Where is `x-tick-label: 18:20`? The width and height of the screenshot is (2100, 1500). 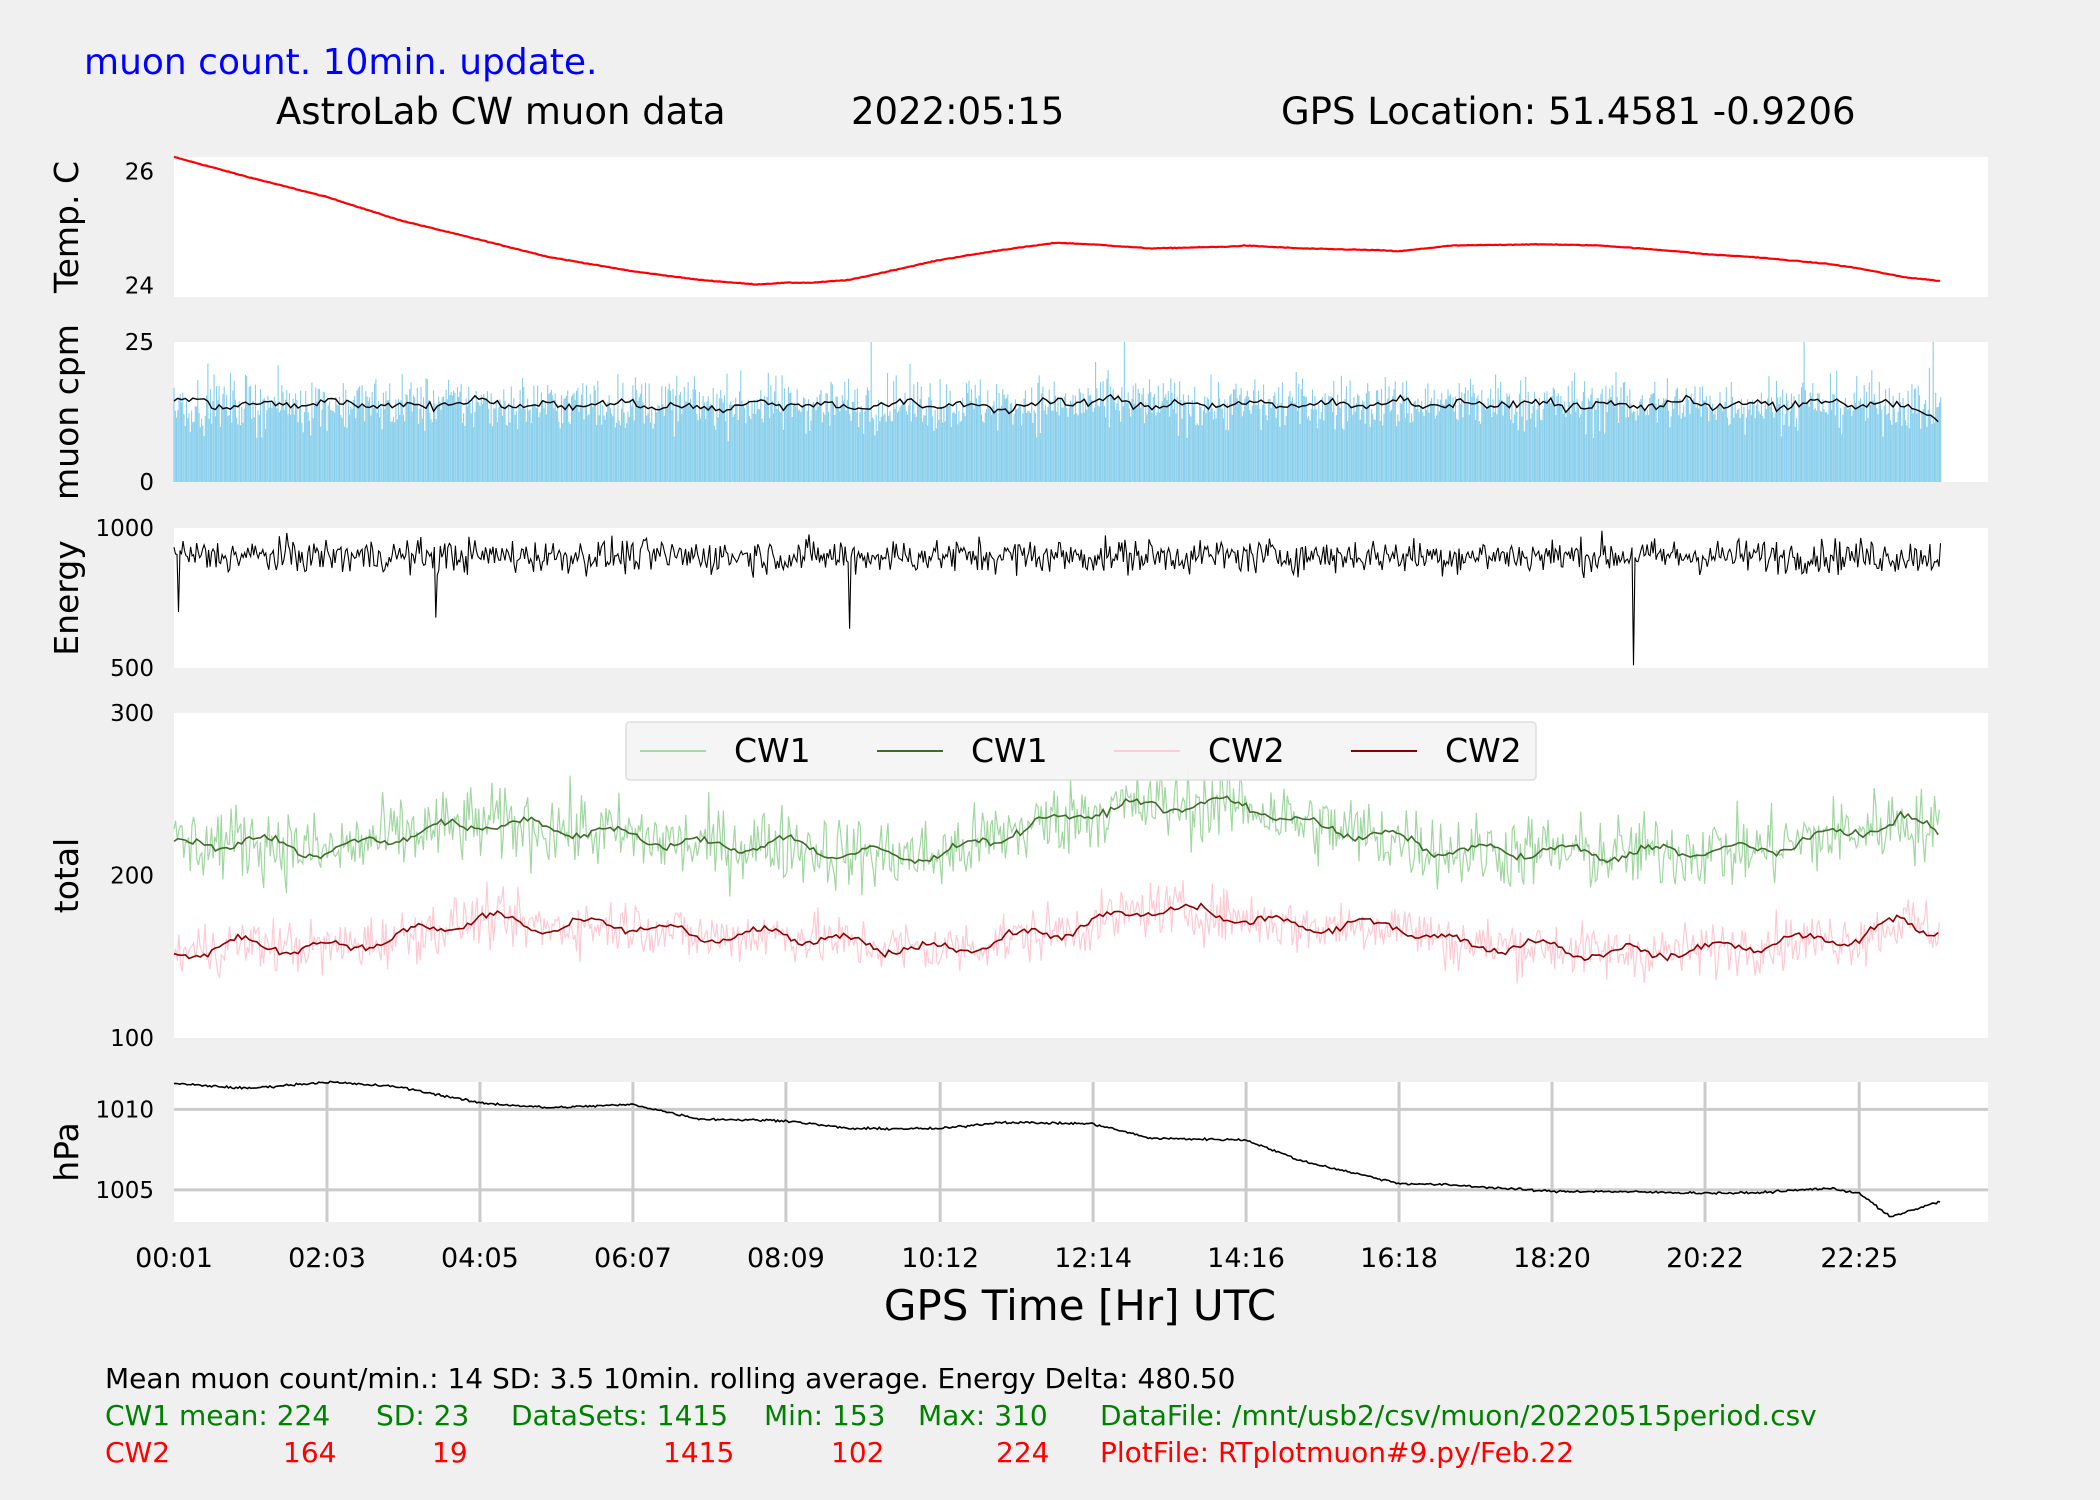 x-tick-label: 18:20 is located at coordinates (1552, 1258).